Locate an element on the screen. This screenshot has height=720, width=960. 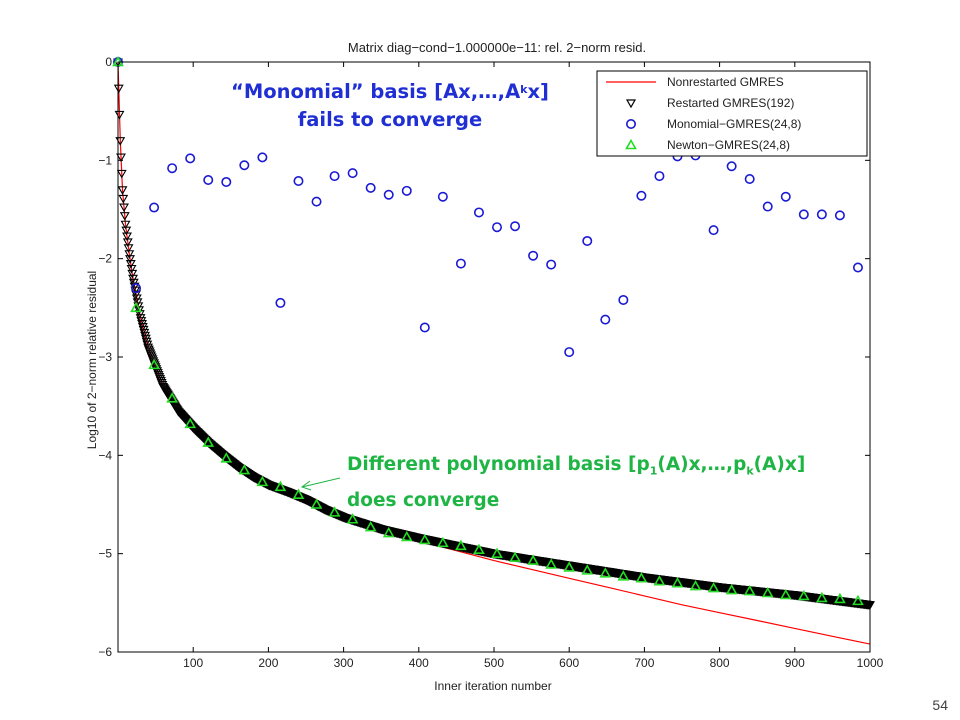
y-tick-label: −1 is located at coordinates (105, 160).